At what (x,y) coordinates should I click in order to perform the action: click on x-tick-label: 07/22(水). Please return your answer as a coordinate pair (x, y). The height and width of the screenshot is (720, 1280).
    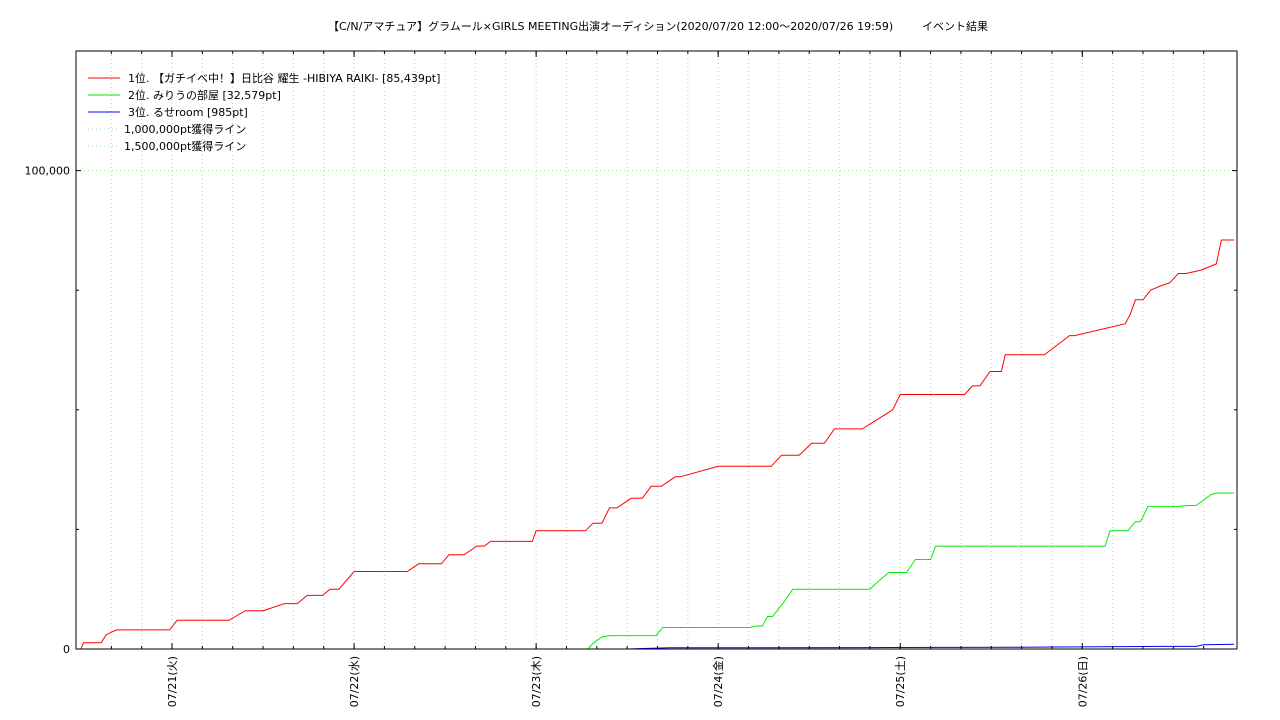
    Looking at the image, I should click on (354, 681).